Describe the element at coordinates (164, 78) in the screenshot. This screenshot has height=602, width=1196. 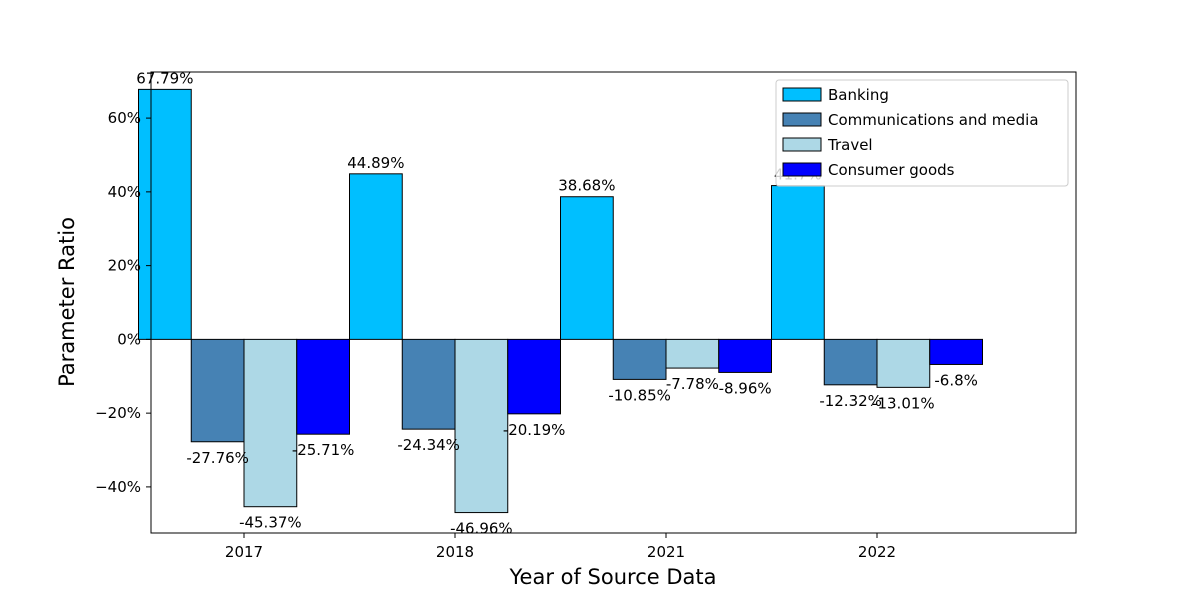
I see `data-label: 67.79%` at that location.